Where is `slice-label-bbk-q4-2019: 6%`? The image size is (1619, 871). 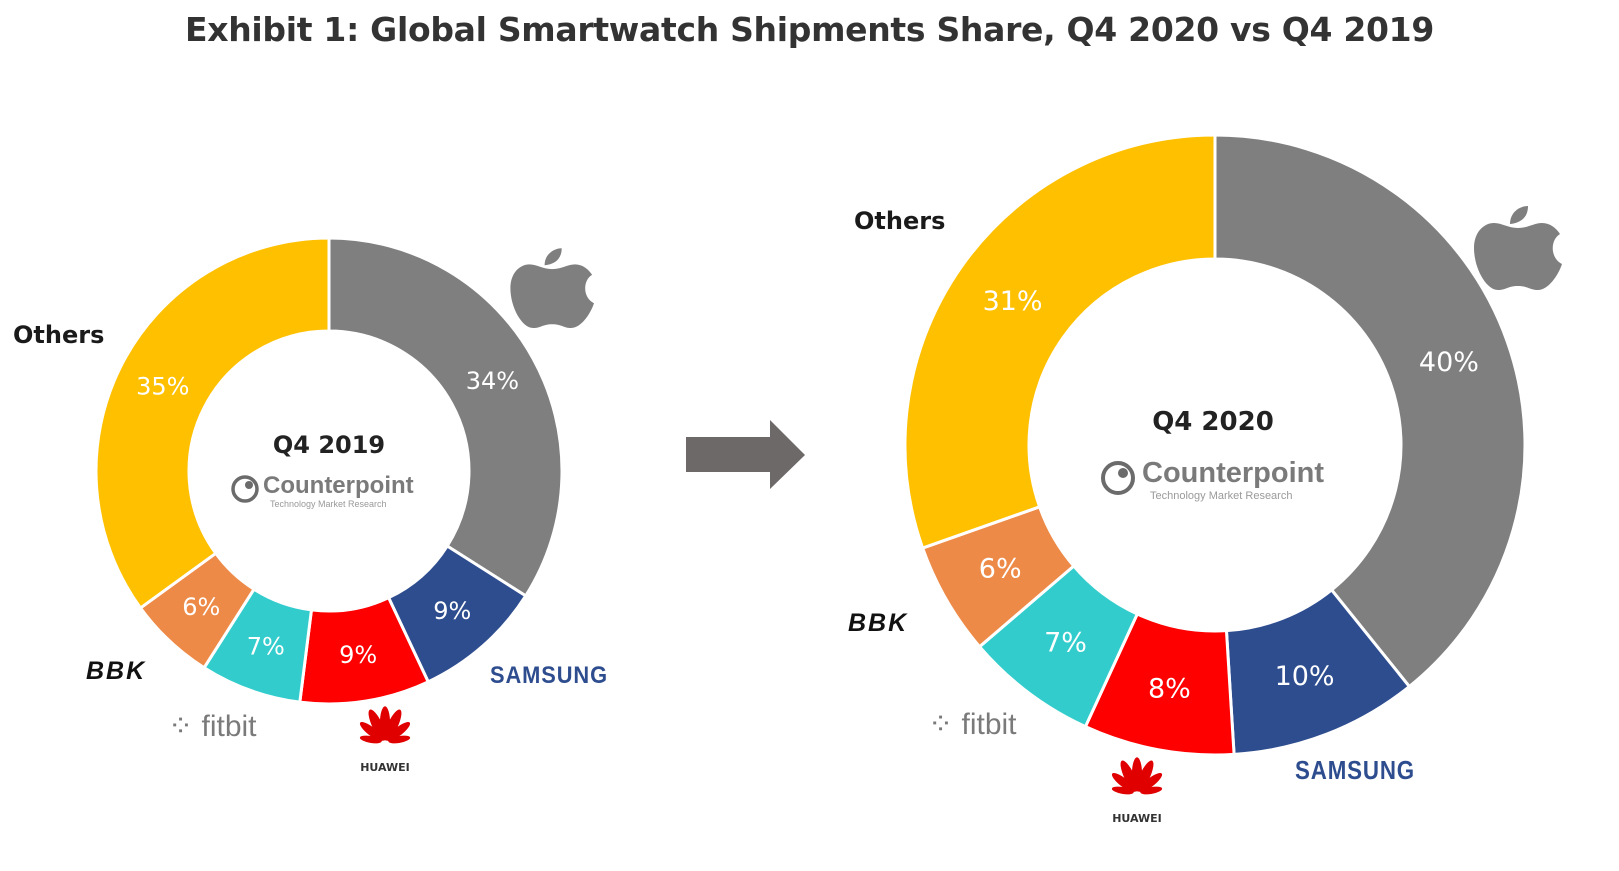 slice-label-bbk-q4-2019: 6% is located at coordinates (201, 607).